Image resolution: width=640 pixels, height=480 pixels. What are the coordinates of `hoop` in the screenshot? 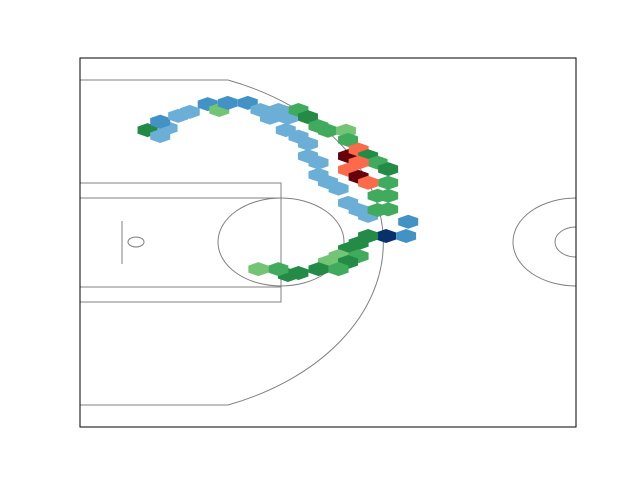 It's located at (136, 242).